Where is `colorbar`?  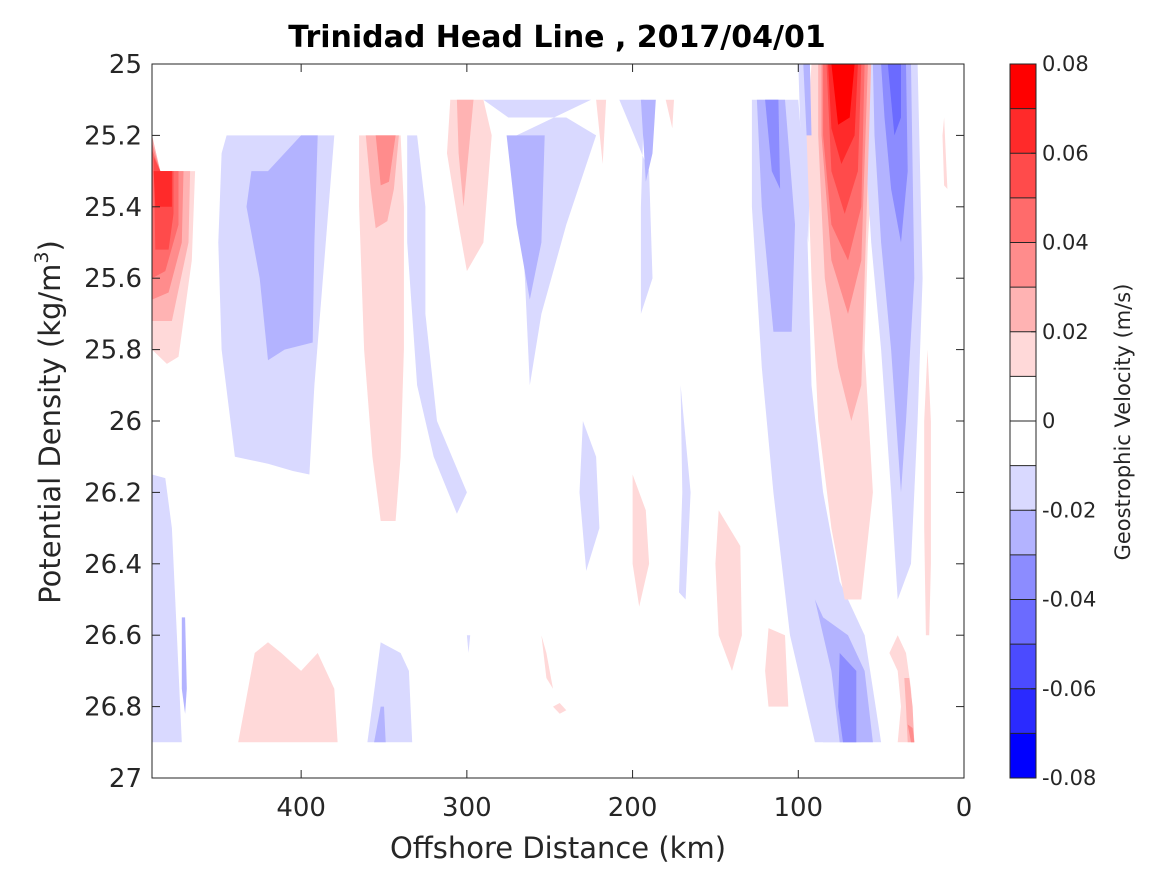 colorbar is located at coordinates (1023, 421).